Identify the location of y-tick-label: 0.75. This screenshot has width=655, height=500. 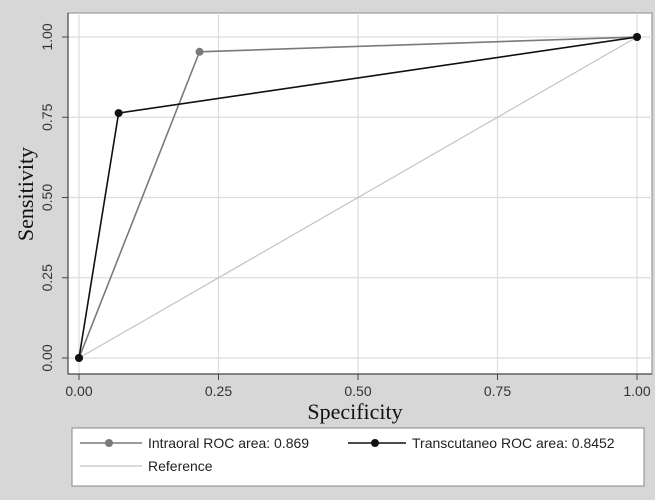
(47, 116).